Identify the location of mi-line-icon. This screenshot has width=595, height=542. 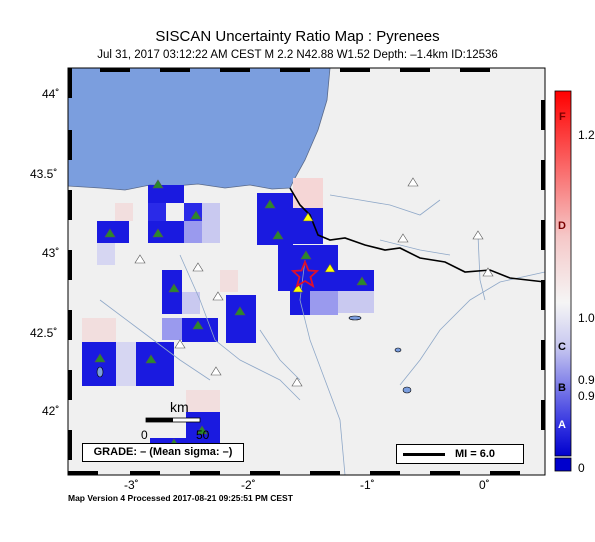
(424, 454).